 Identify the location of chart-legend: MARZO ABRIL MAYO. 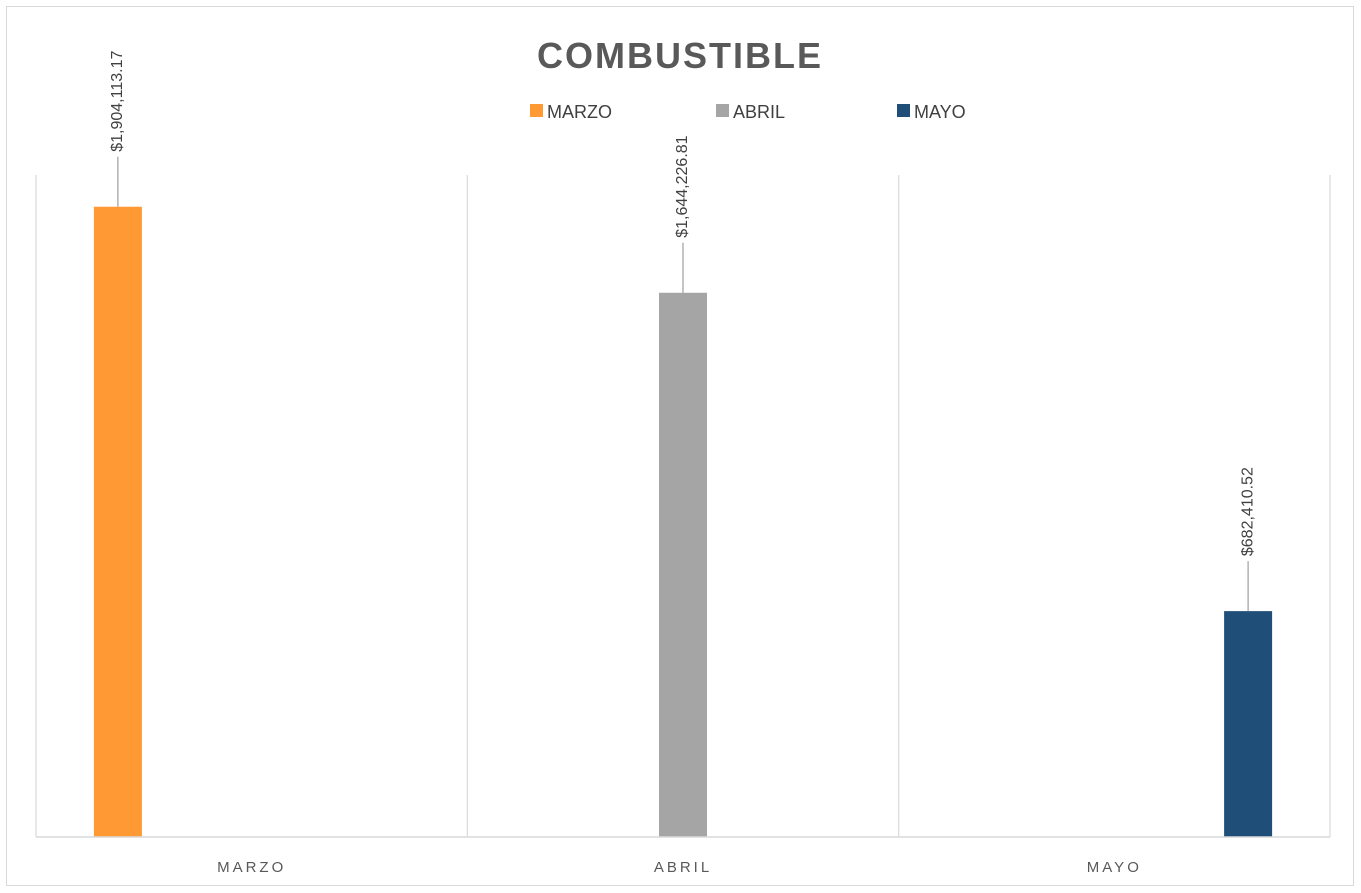
(748, 112).